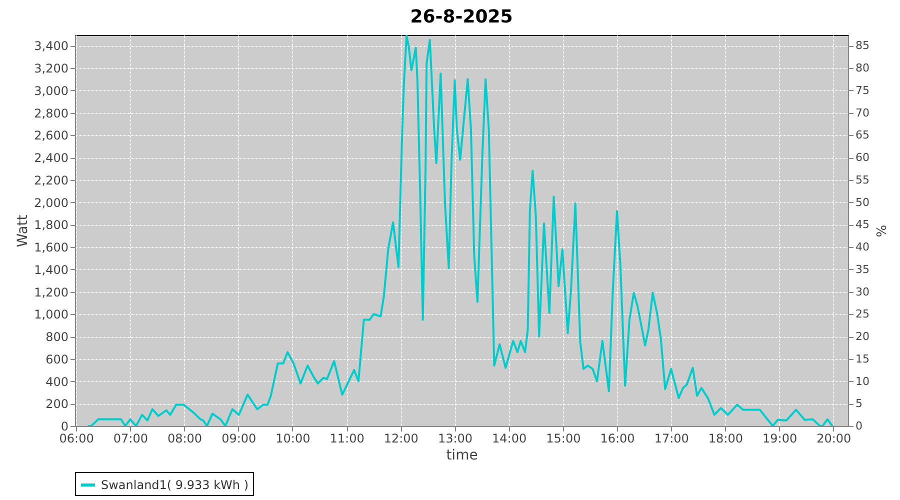  I want to click on y-tick-label: 0, so click(64, 427).